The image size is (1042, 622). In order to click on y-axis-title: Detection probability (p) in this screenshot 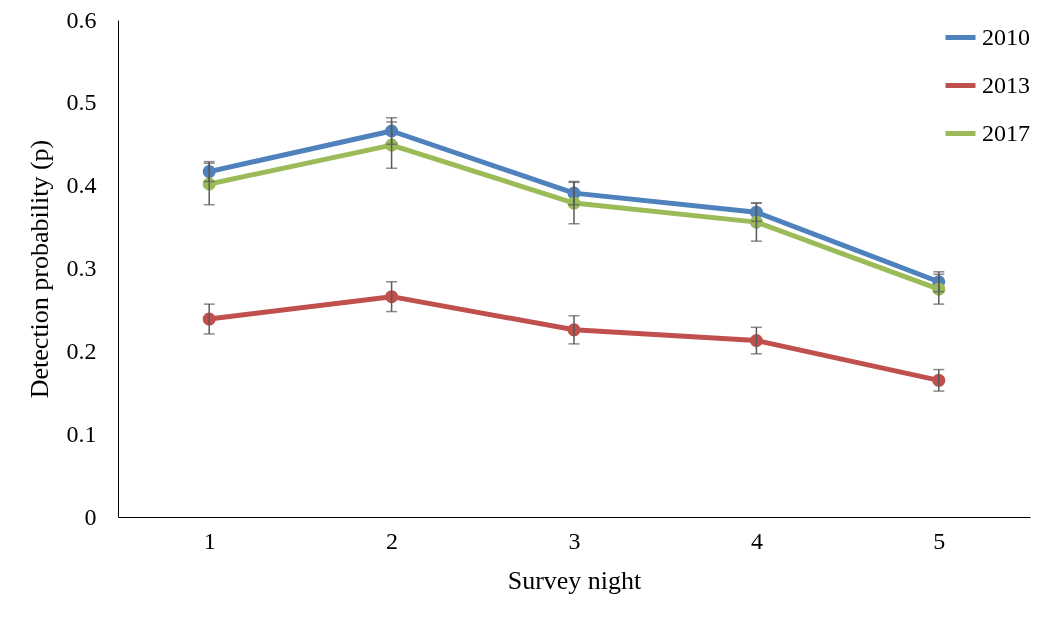, I will do `click(39, 269)`.